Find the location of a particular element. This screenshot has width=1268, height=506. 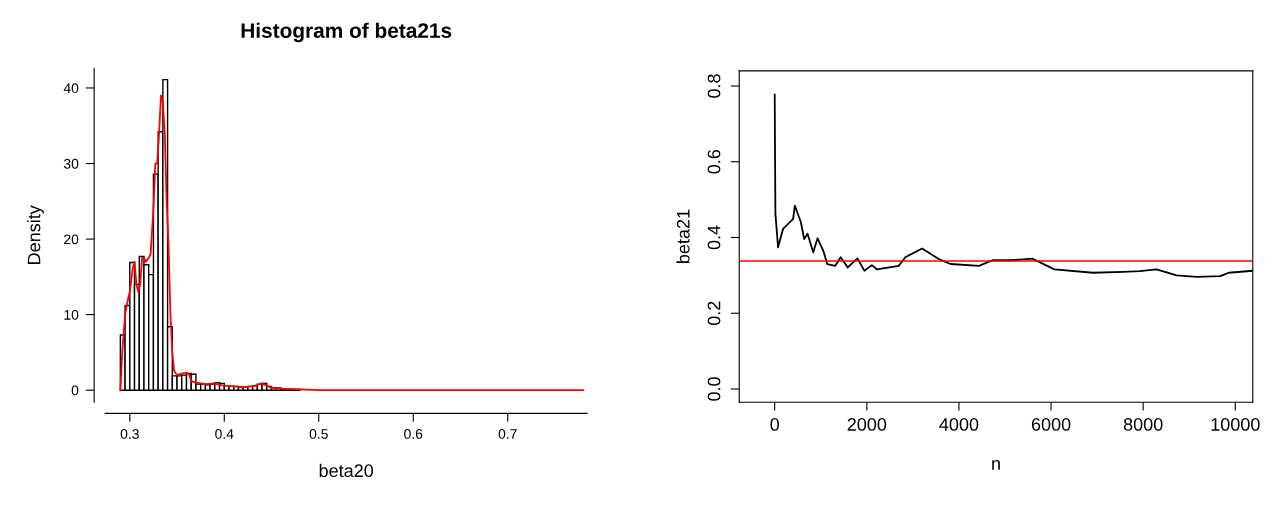

x-tick-label: 10000 is located at coordinates (1235, 424).